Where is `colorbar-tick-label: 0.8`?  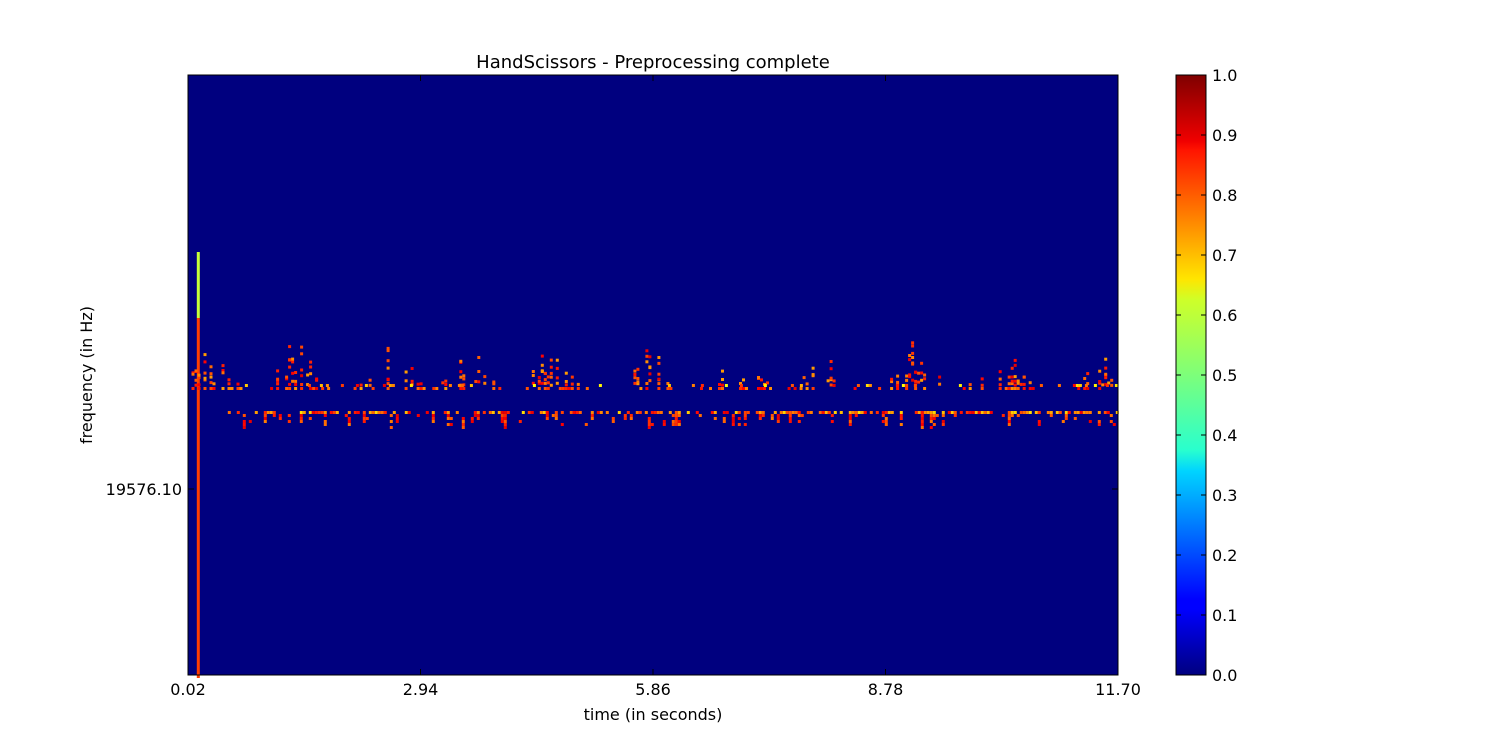
colorbar-tick-label: 0.8 is located at coordinates (1224, 195).